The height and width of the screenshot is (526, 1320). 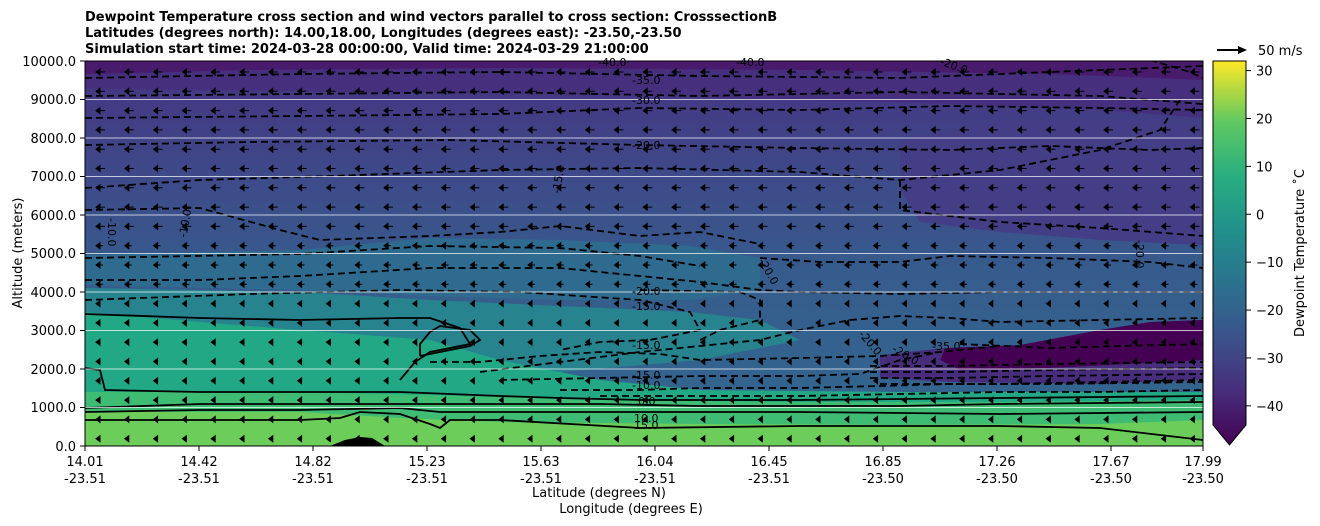 What do you see at coordinates (1300, 253) in the screenshot?
I see `colorbar-label: Dewpoint Temperature ˚C` at bounding box center [1300, 253].